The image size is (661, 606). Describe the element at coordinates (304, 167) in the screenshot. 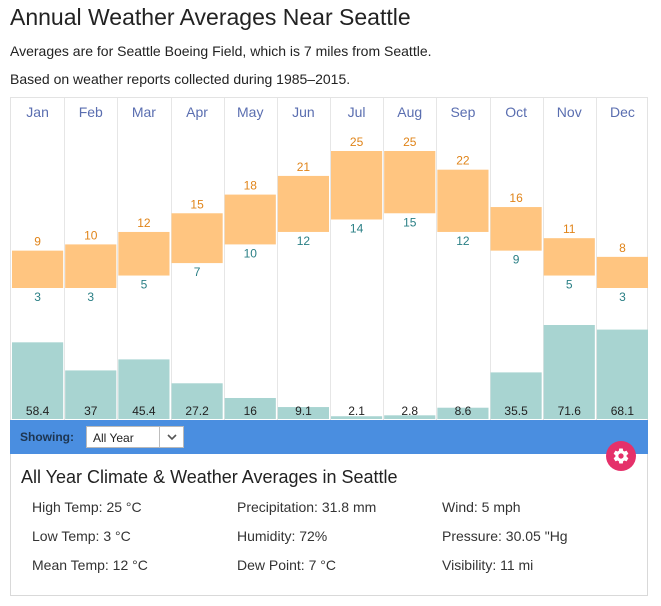

I see `high-temp-label: 21` at that location.